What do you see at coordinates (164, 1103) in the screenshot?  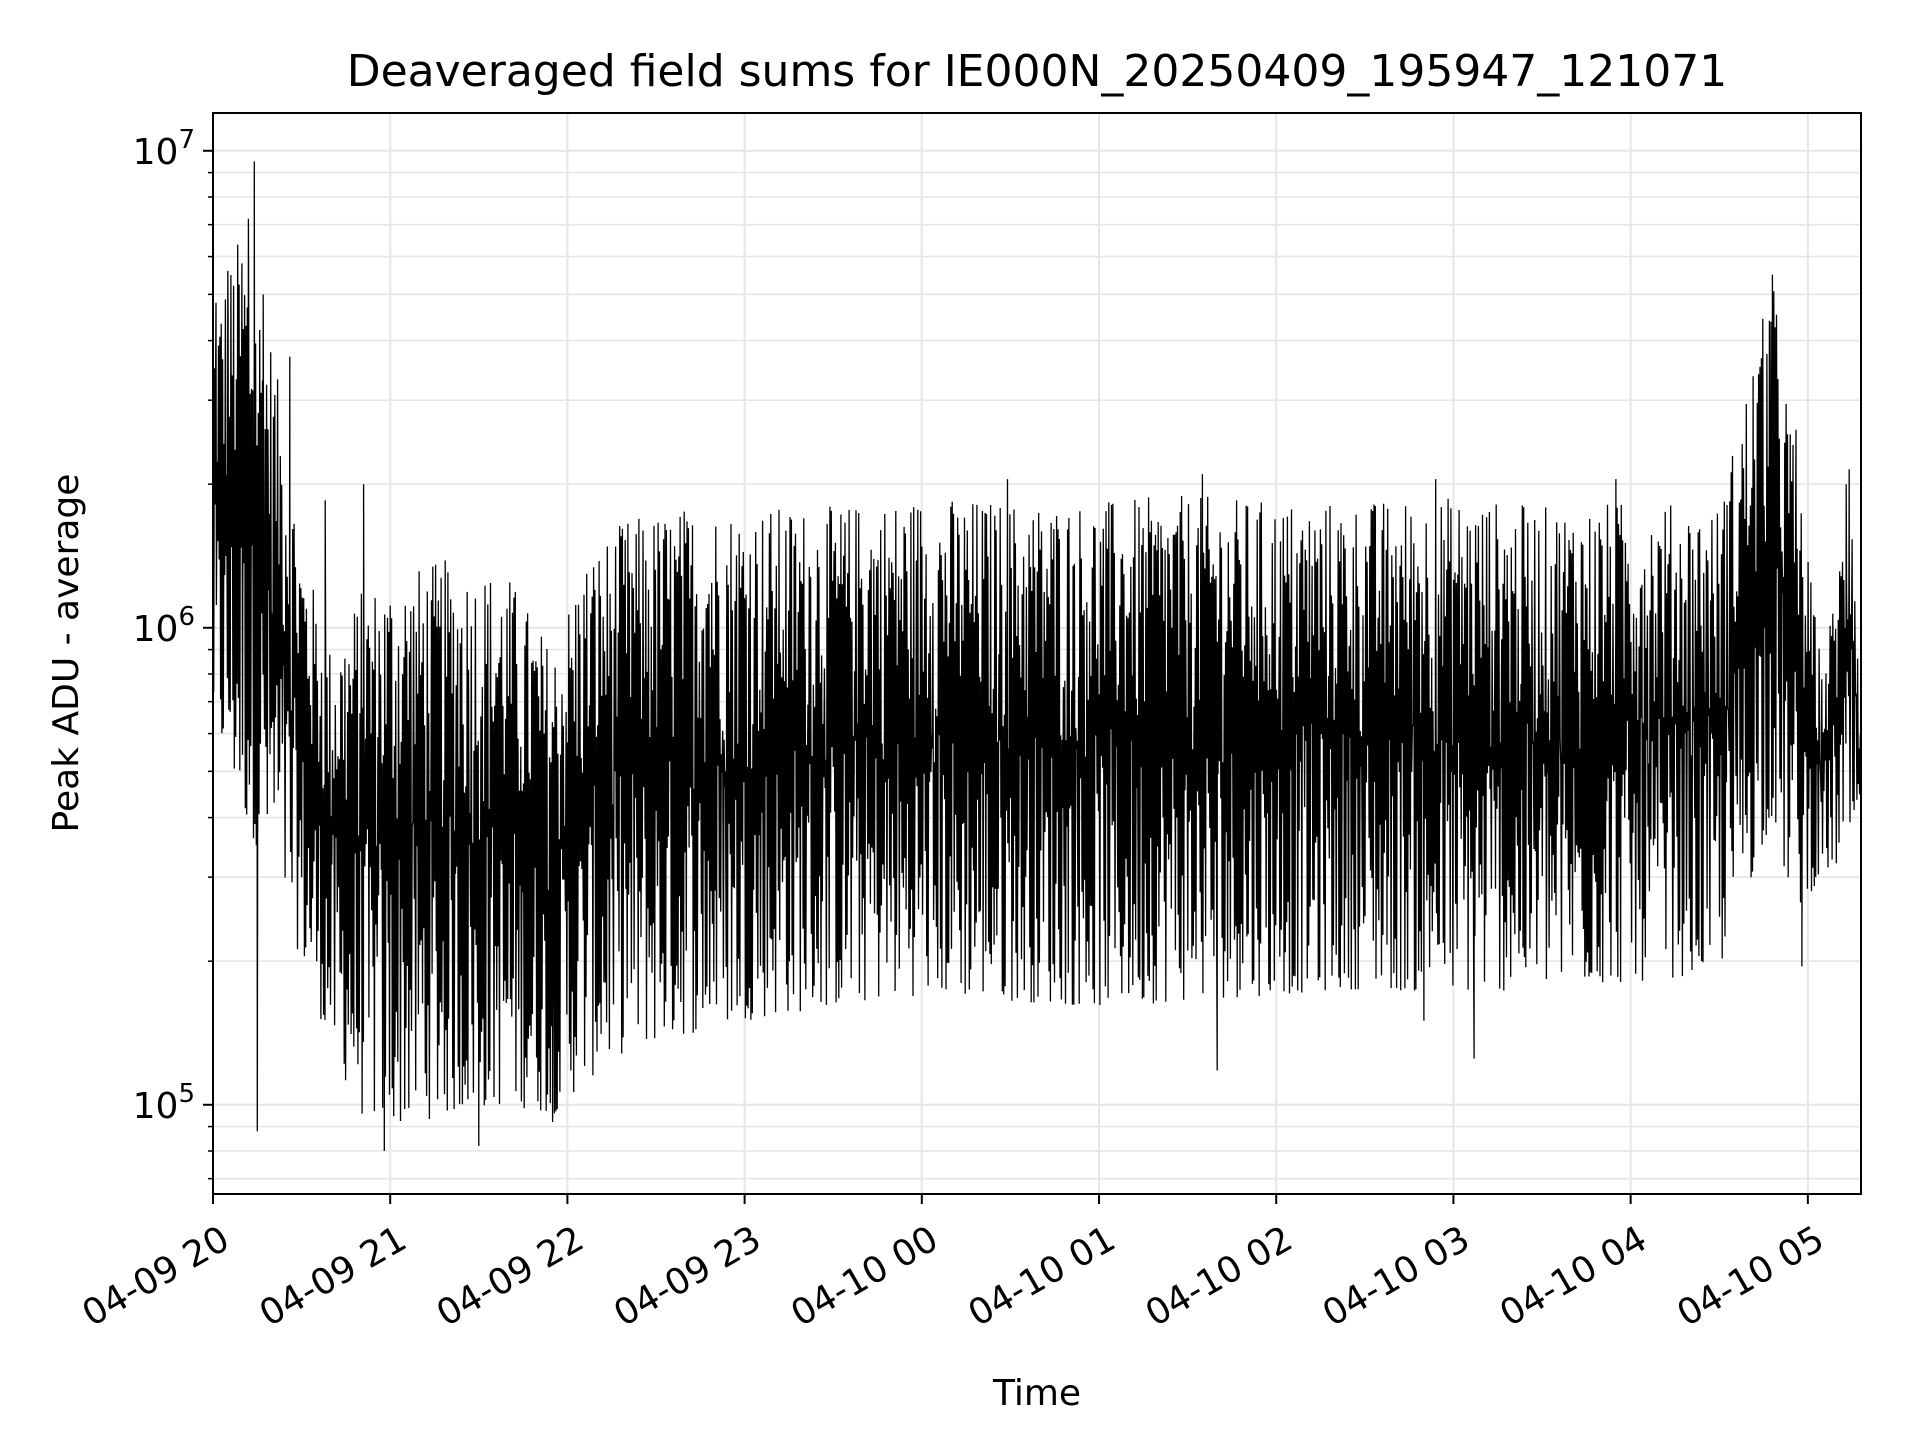 I see `y-tick-label: 10⁵` at bounding box center [164, 1103].